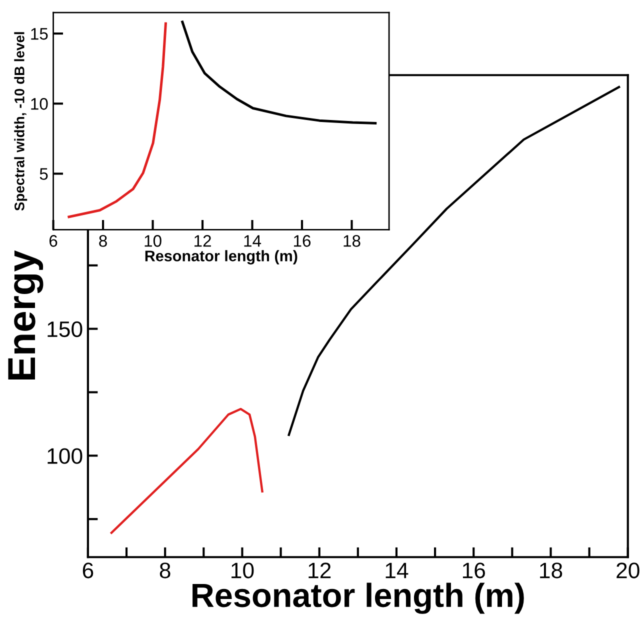 This screenshot has width=642, height=626. What do you see at coordinates (26, 315) in the screenshot?
I see `y-axis-title: Energy` at bounding box center [26, 315].